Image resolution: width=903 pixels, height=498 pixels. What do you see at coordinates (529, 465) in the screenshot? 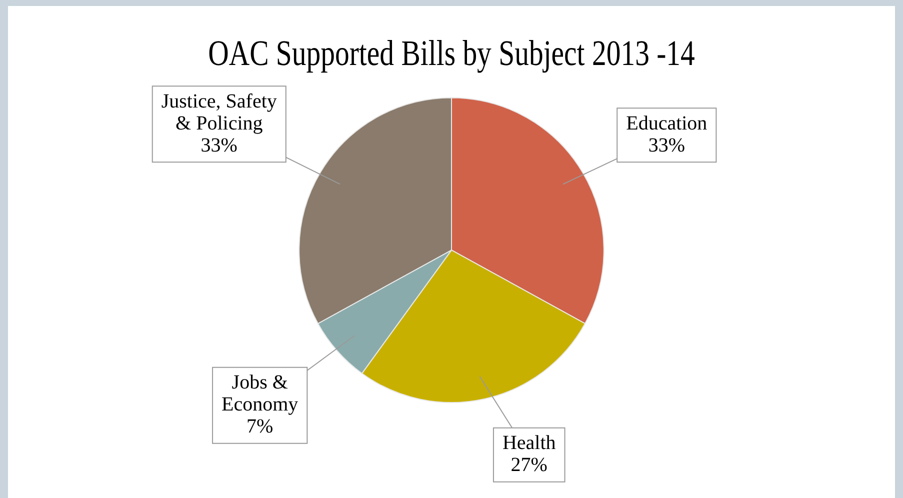
I see `data-label: 27%` at bounding box center [529, 465].